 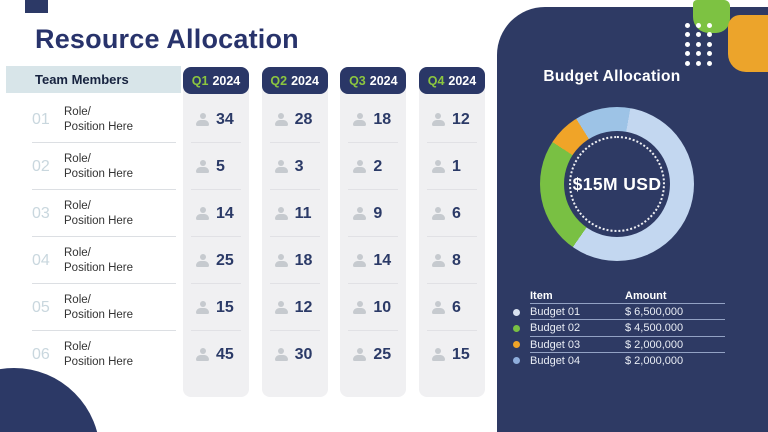 I want to click on member-row: 03 Role/Position Here, so click(x=95, y=213).